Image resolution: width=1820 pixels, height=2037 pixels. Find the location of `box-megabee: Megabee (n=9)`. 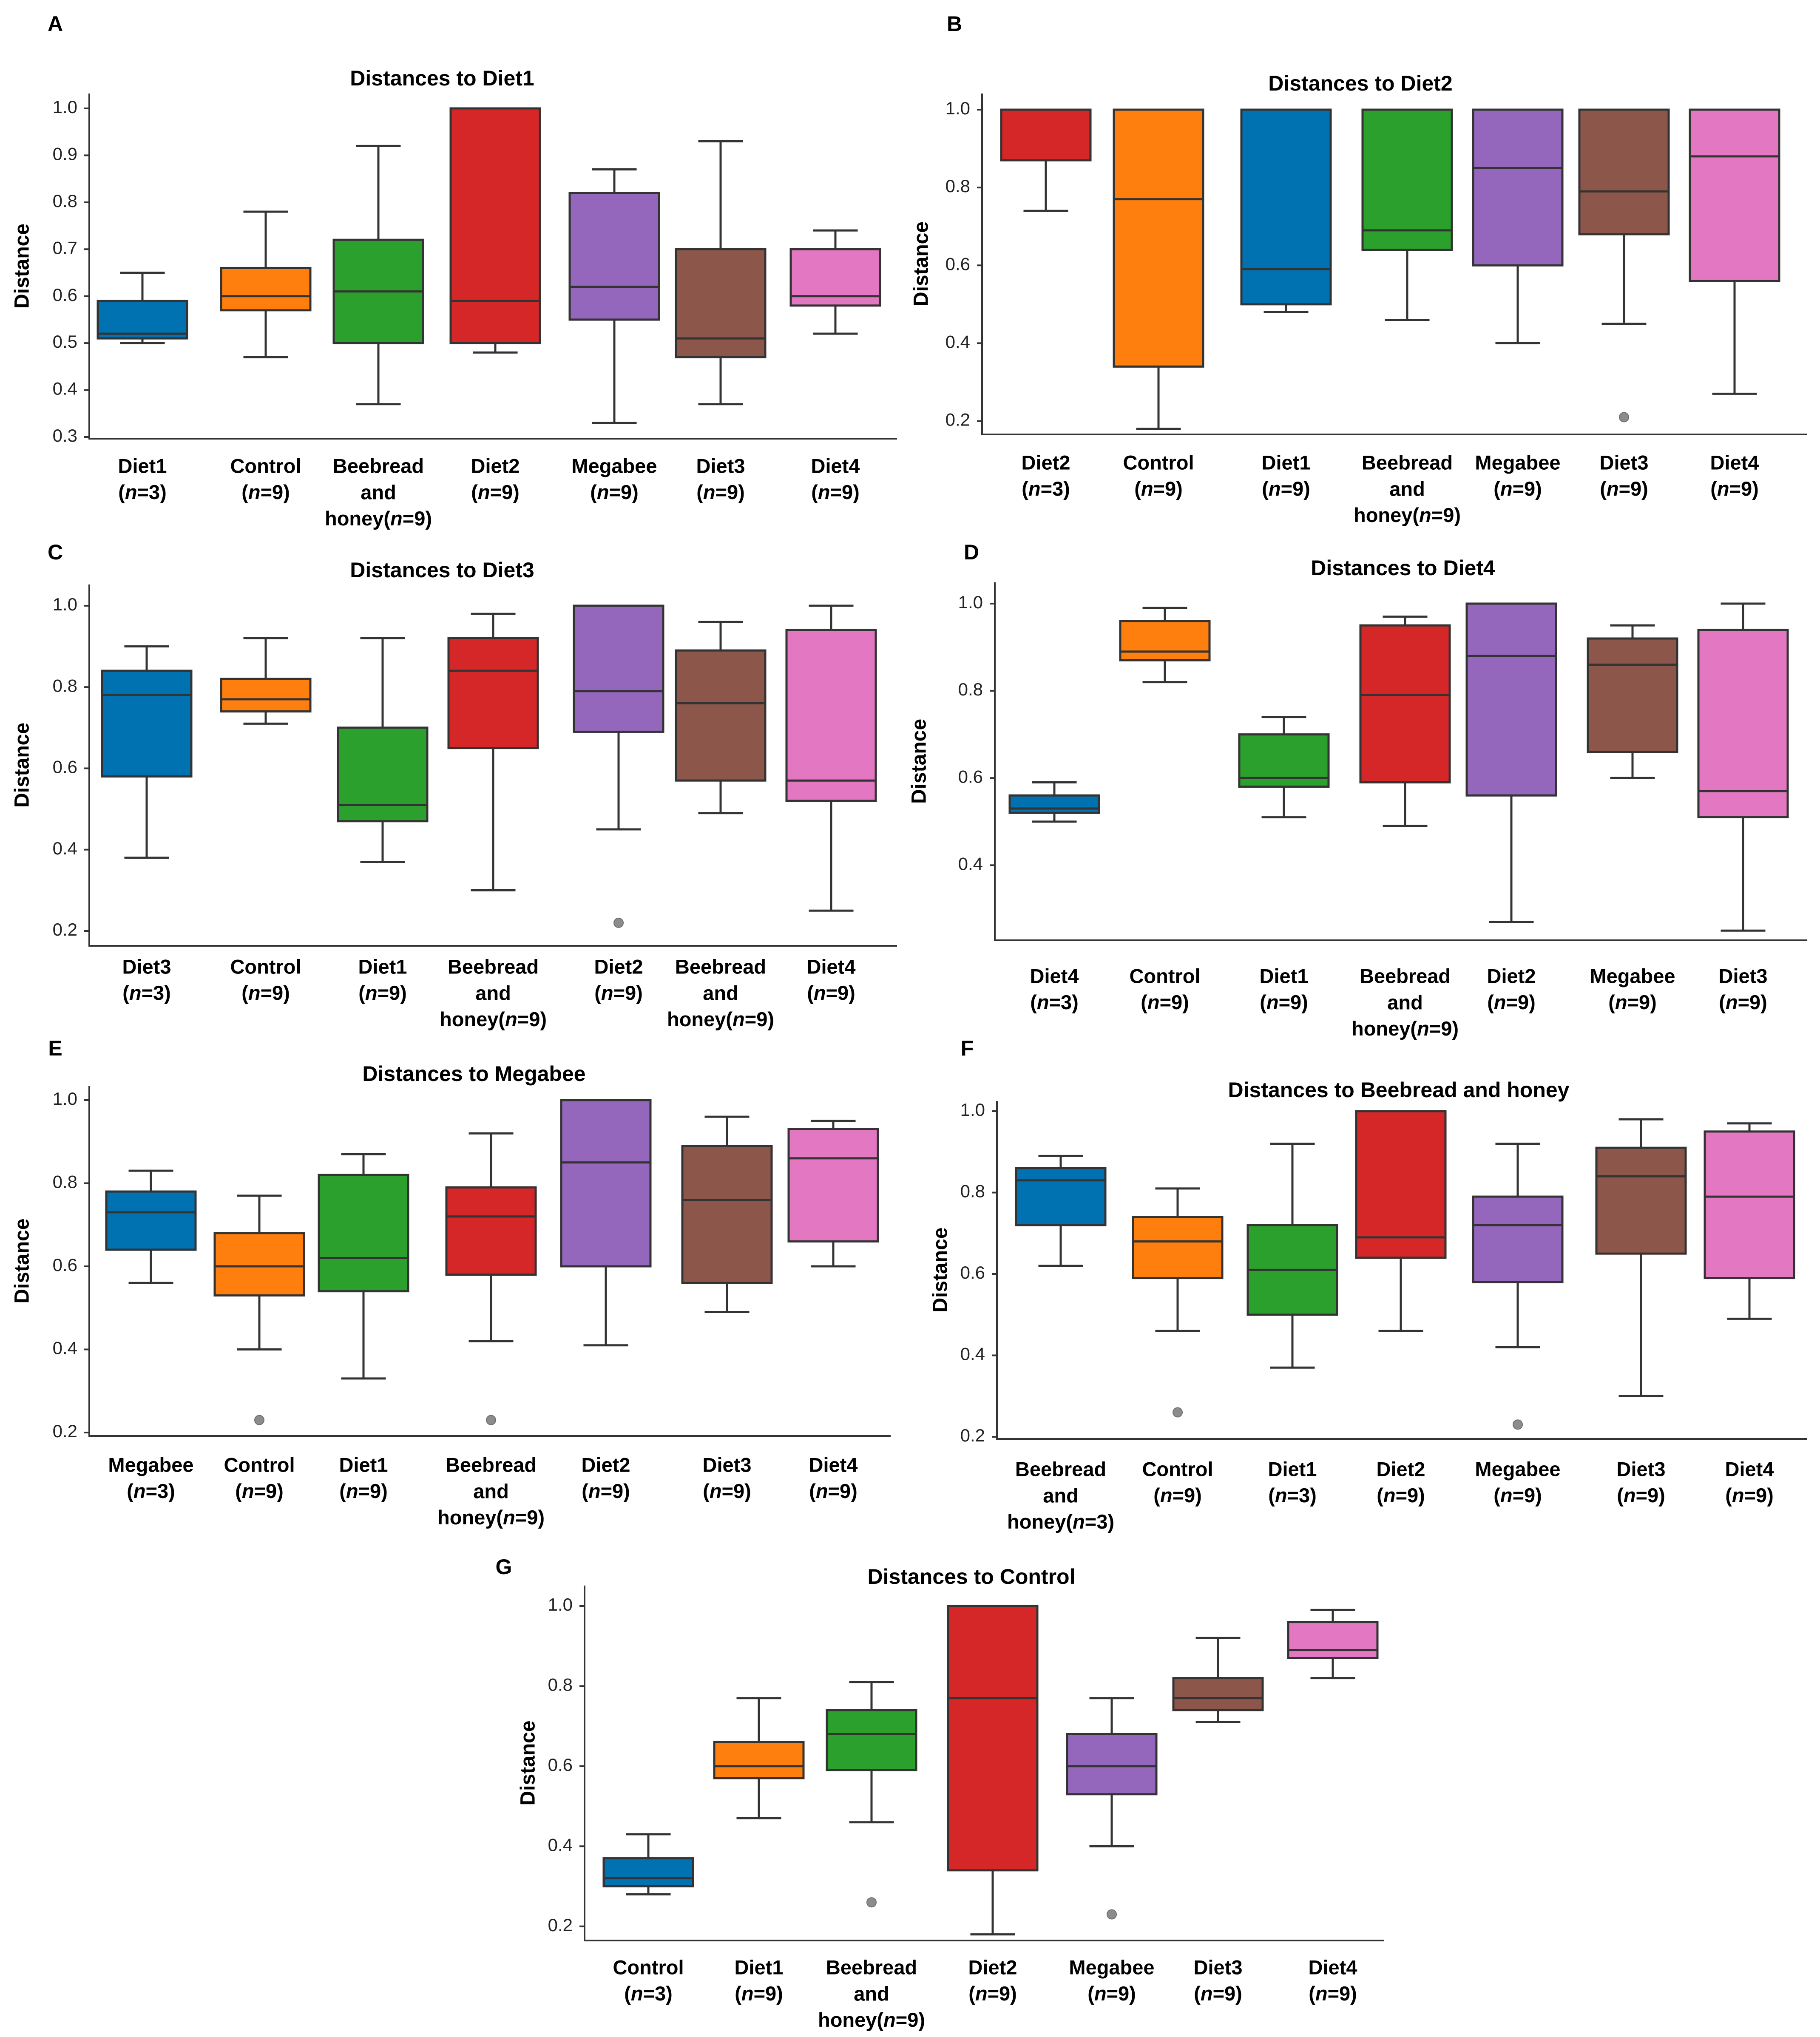

box-megabee: Megabee (n=9) is located at coordinates (1518, 1324).